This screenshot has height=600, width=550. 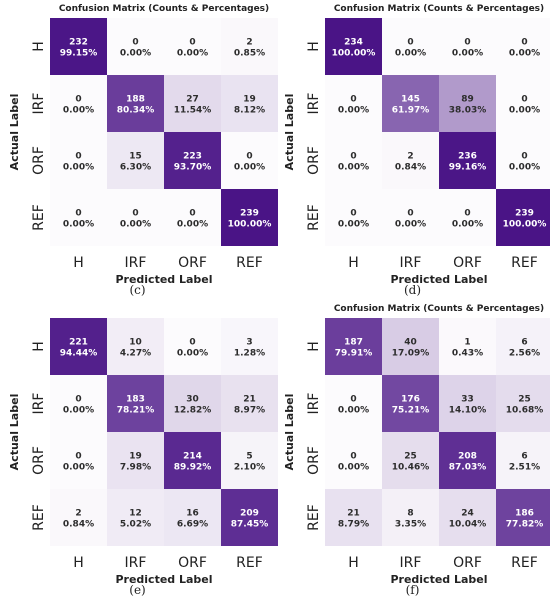 I want to click on cell-count-label: 27, so click(x=192, y=100).